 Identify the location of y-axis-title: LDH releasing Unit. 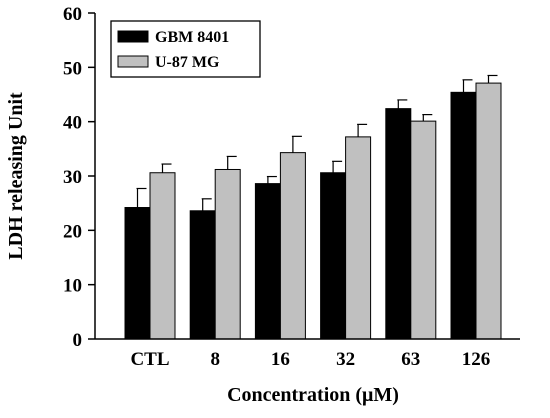
(16, 176).